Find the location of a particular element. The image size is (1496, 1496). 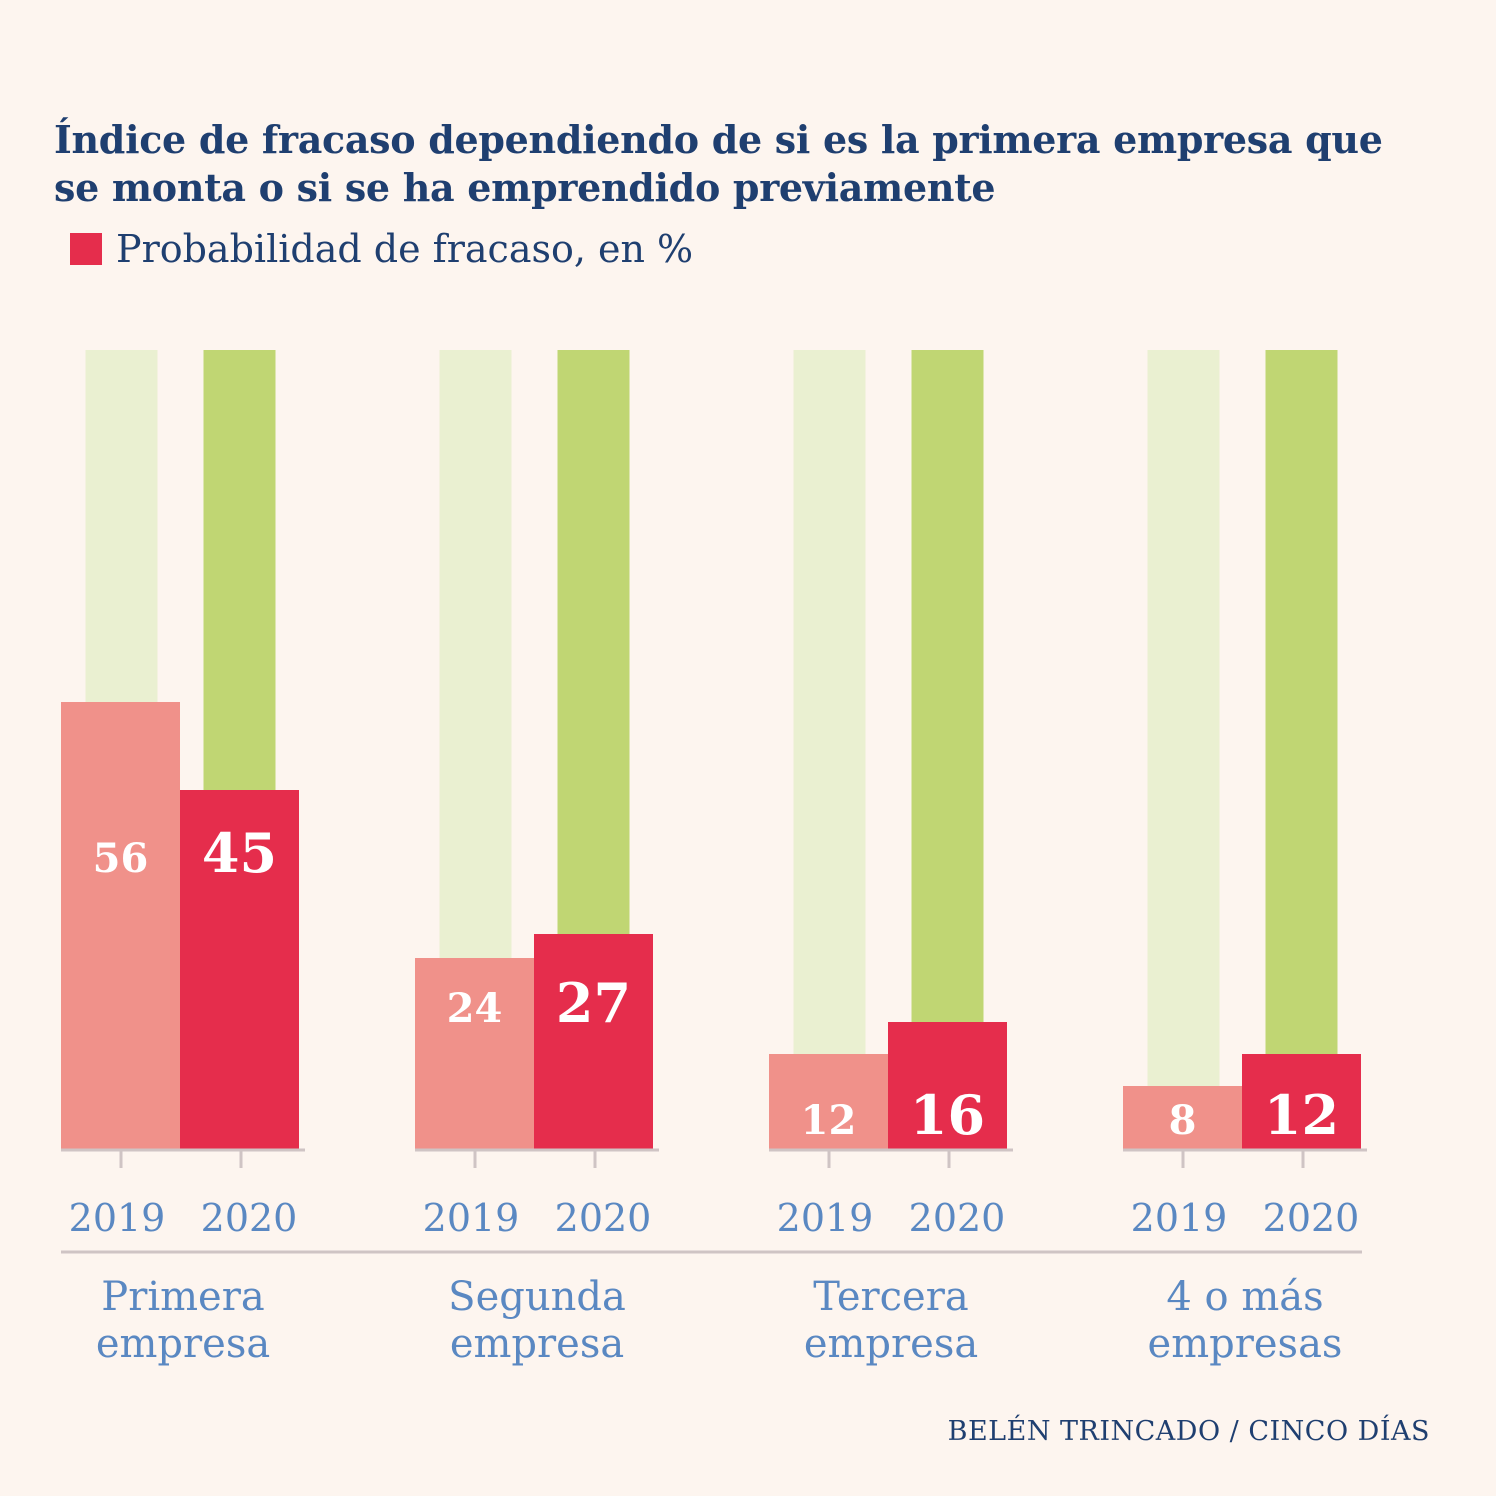

group-1-xlabel-2020: 2020 is located at coordinates (249, 1218).